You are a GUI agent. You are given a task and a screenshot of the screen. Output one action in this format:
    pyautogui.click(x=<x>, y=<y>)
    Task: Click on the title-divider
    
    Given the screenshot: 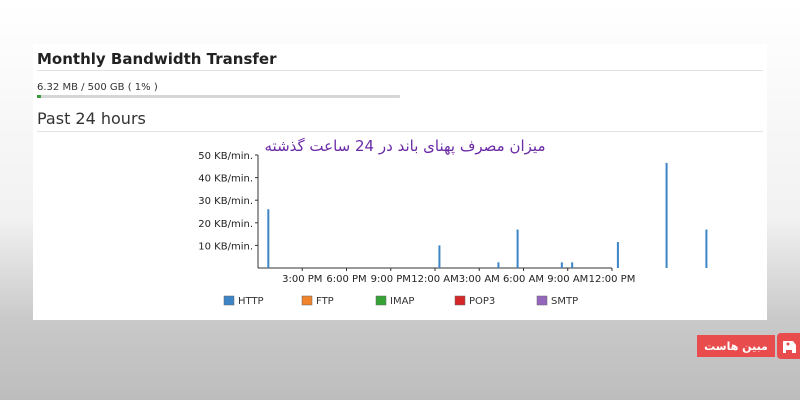 What is the action you would take?
    pyautogui.click(x=400, y=70)
    